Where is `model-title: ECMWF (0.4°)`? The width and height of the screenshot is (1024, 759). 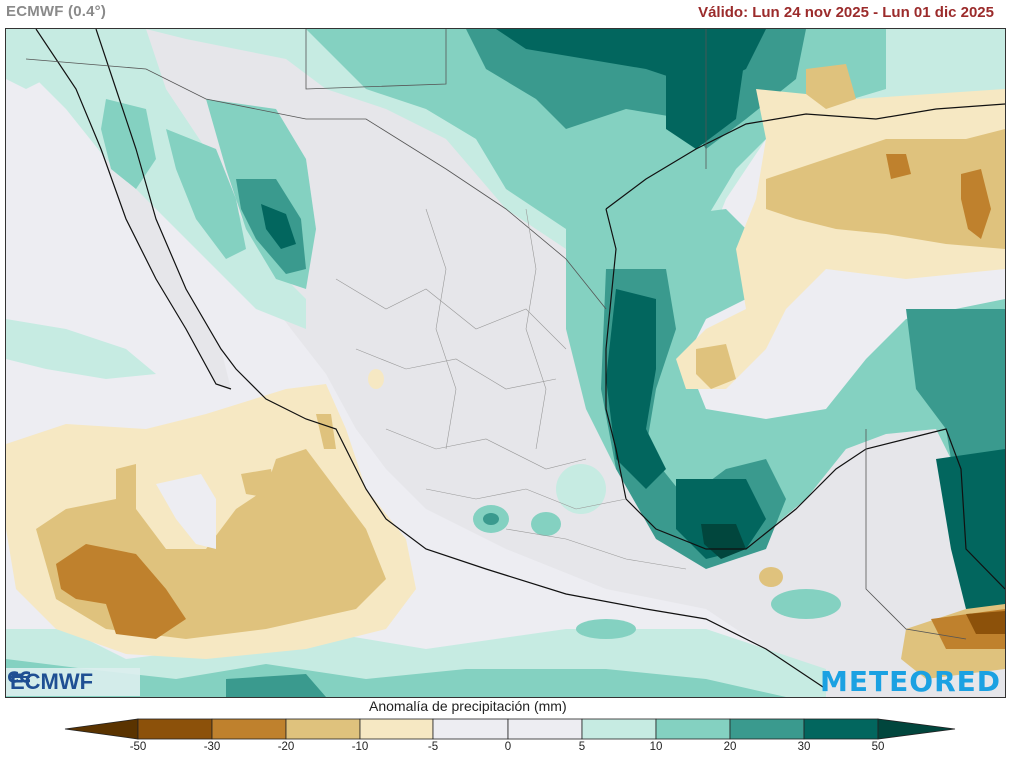 model-title: ECMWF (0.4°) is located at coordinates (56, 11).